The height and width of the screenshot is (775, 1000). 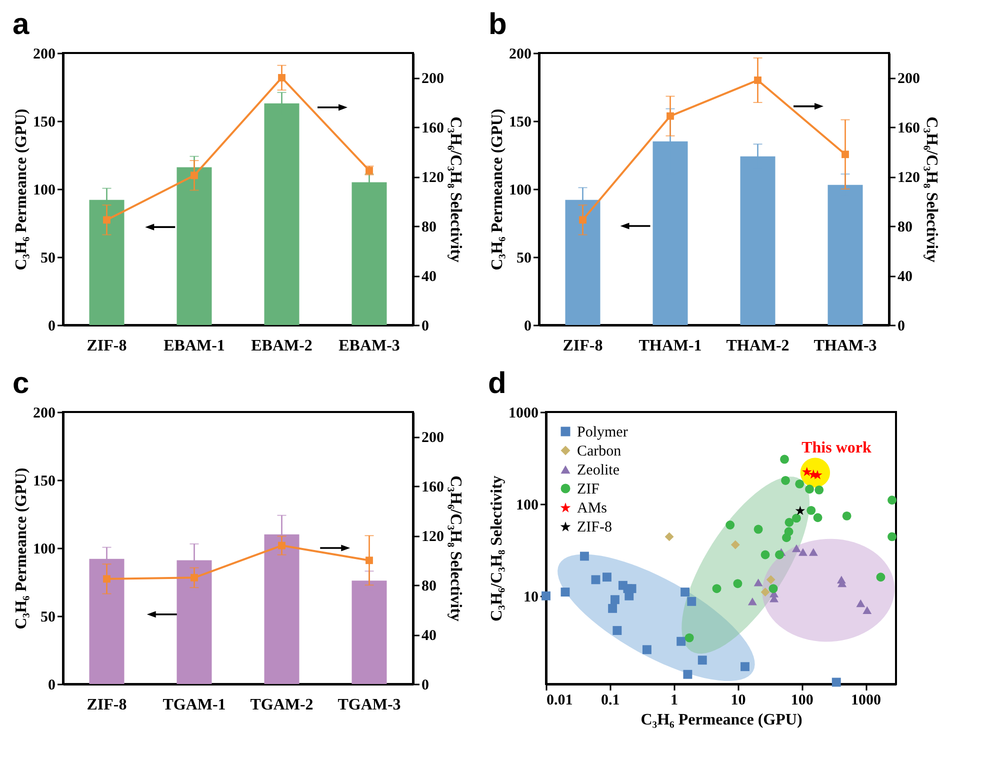 What do you see at coordinates (674, 700) in the screenshot?
I see `x-tick-label: 1` at bounding box center [674, 700].